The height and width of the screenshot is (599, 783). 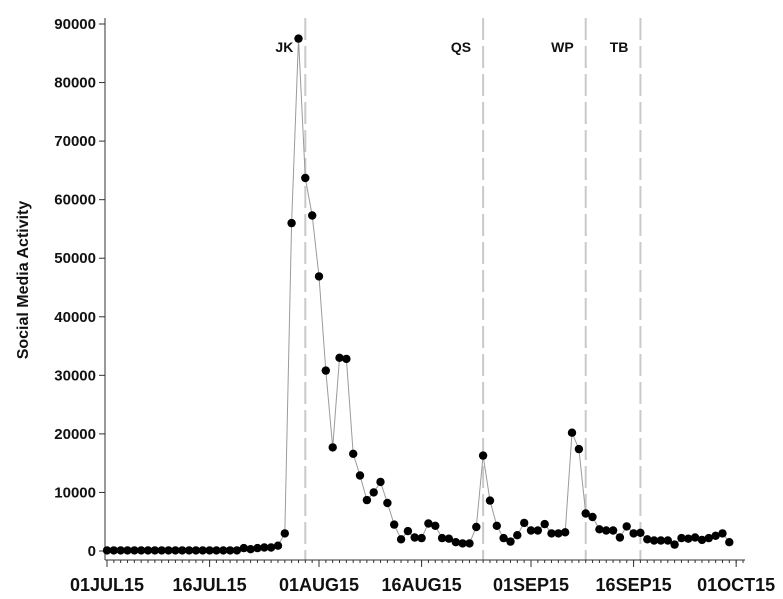 I want to click on event-annotations: JK QS WP TB, so click(x=451, y=47).